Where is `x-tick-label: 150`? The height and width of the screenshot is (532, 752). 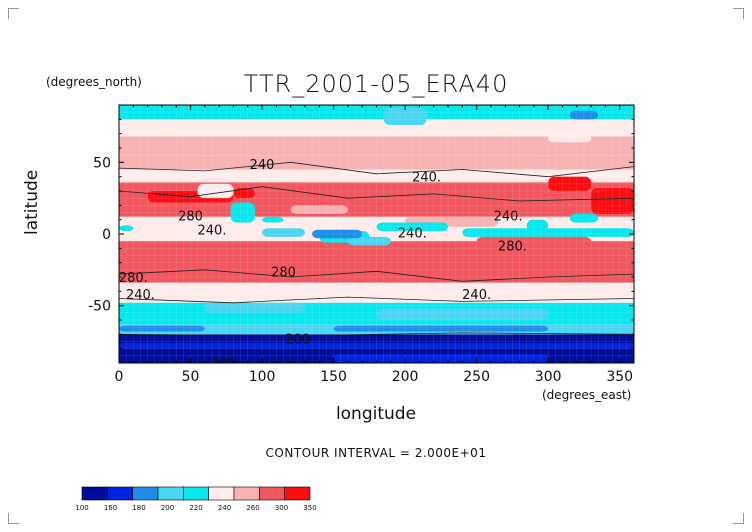 x-tick-label: 150 is located at coordinates (333, 377).